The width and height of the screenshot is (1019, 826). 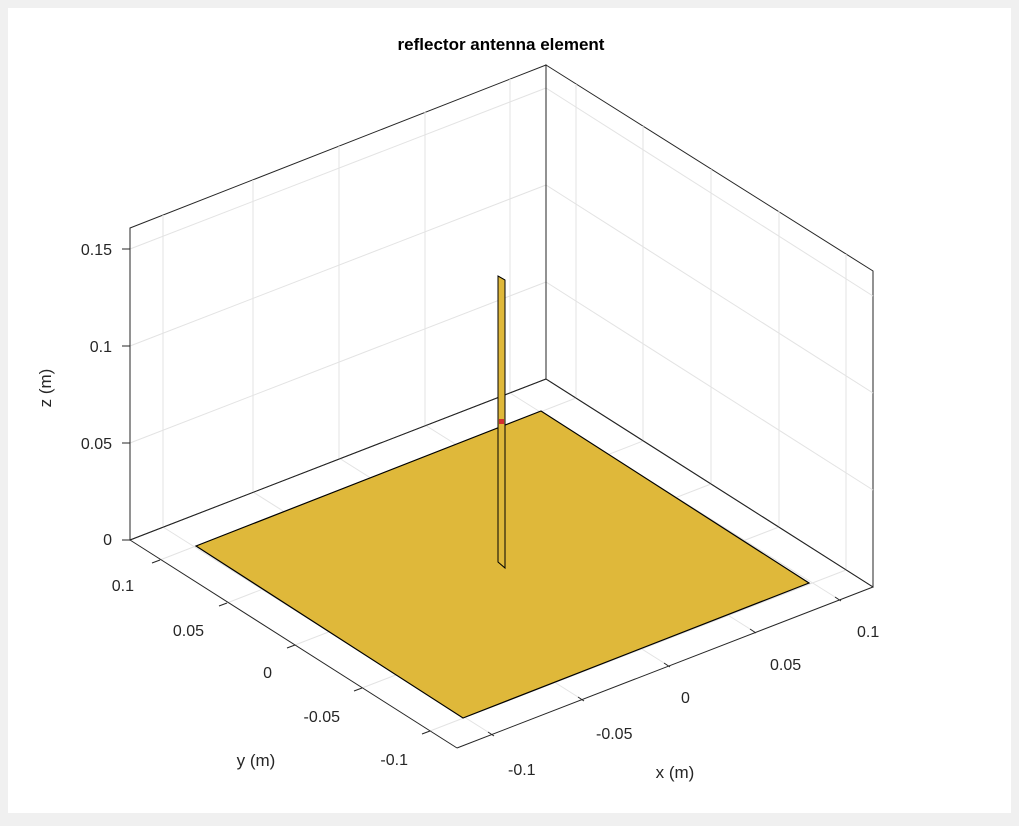 What do you see at coordinates (260, 673) in the screenshot?
I see `y-tick-labels: -0.1 -0.05 0 0.05 0.1` at bounding box center [260, 673].